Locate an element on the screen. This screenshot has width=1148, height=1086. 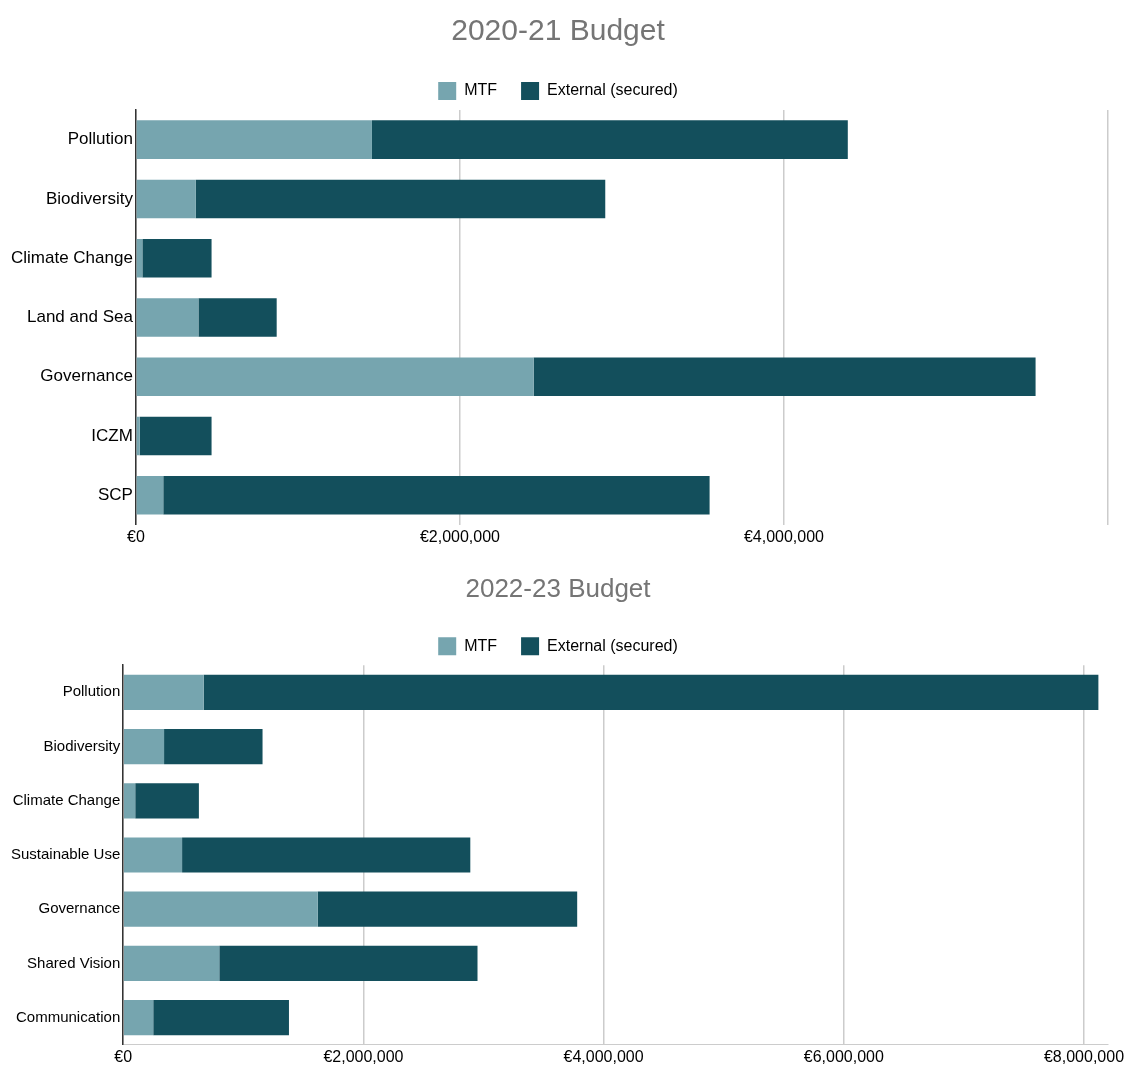
y-tick-label: ICZM is located at coordinates (112, 435).